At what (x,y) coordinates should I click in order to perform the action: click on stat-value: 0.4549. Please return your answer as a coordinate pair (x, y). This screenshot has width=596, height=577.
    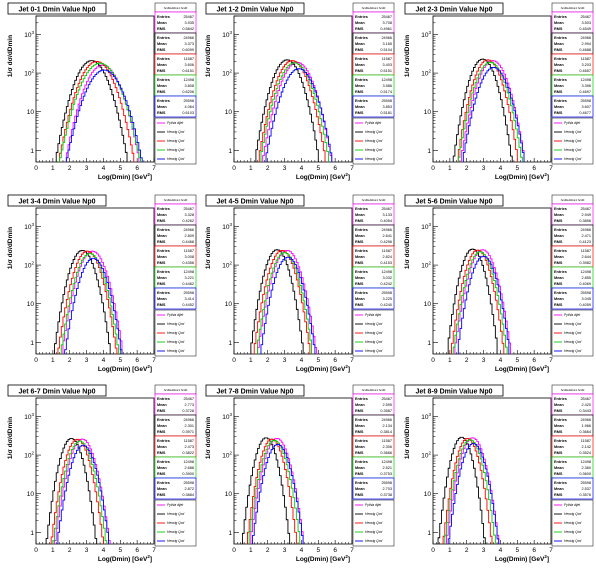
    Looking at the image, I should click on (585, 29).